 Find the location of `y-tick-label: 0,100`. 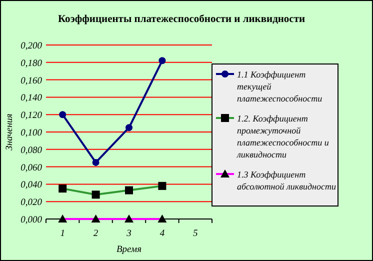

y-tick-label: 0,100 is located at coordinates (31, 133).